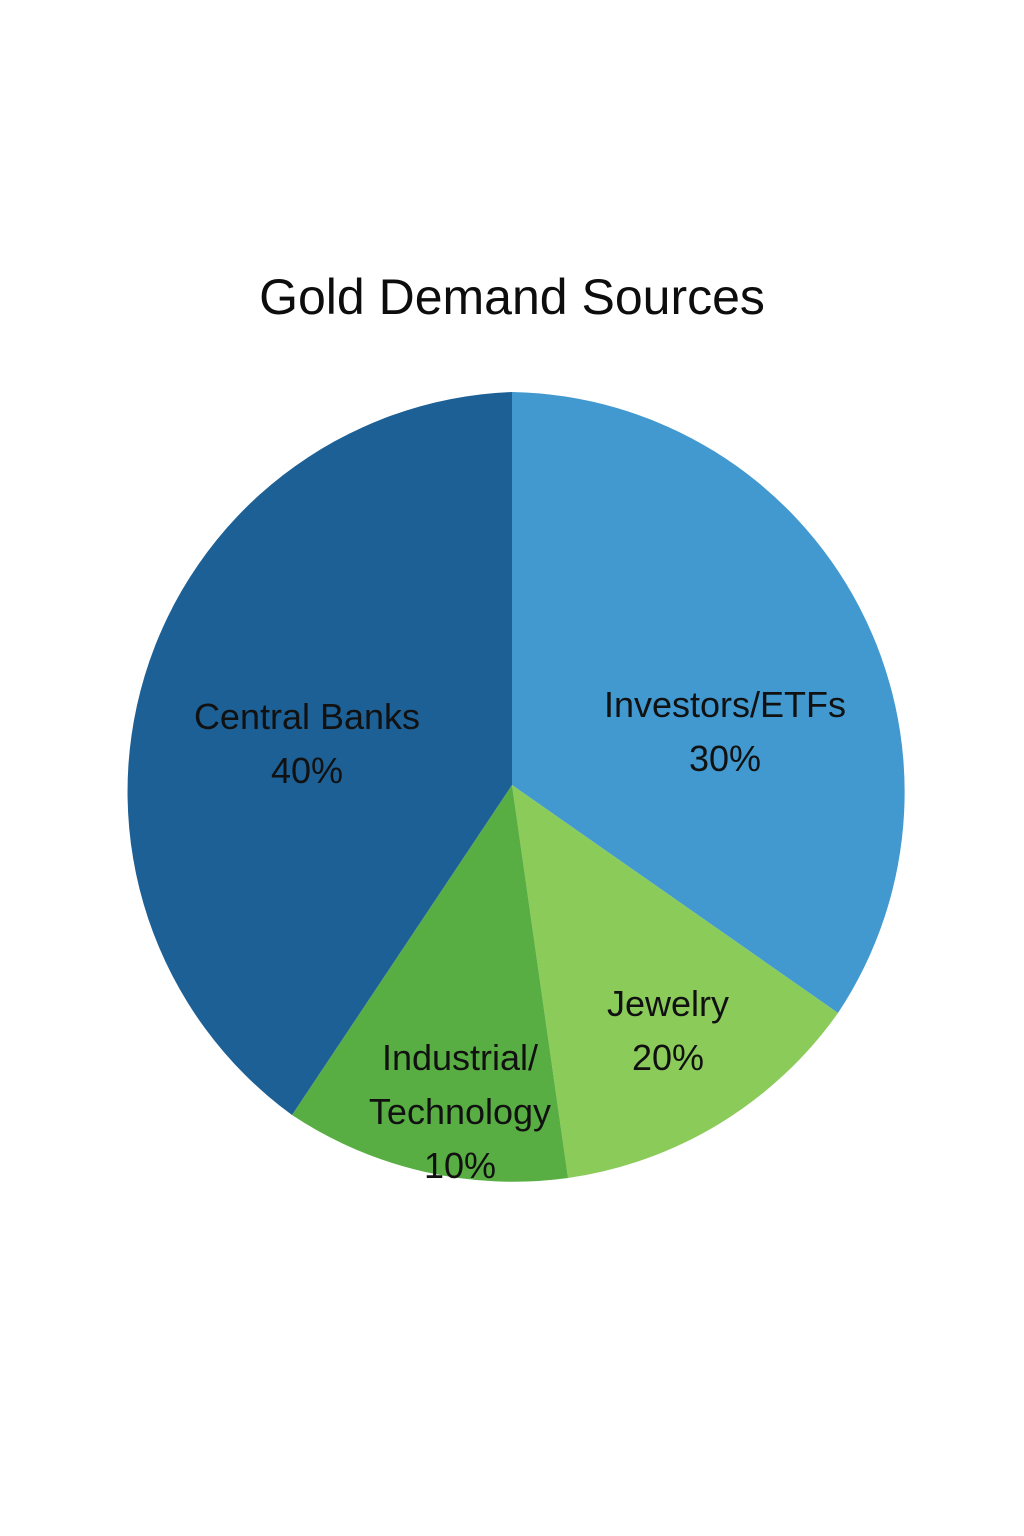  What do you see at coordinates (460, 1111) in the screenshot?
I see `label-industrial-name-2: Technology` at bounding box center [460, 1111].